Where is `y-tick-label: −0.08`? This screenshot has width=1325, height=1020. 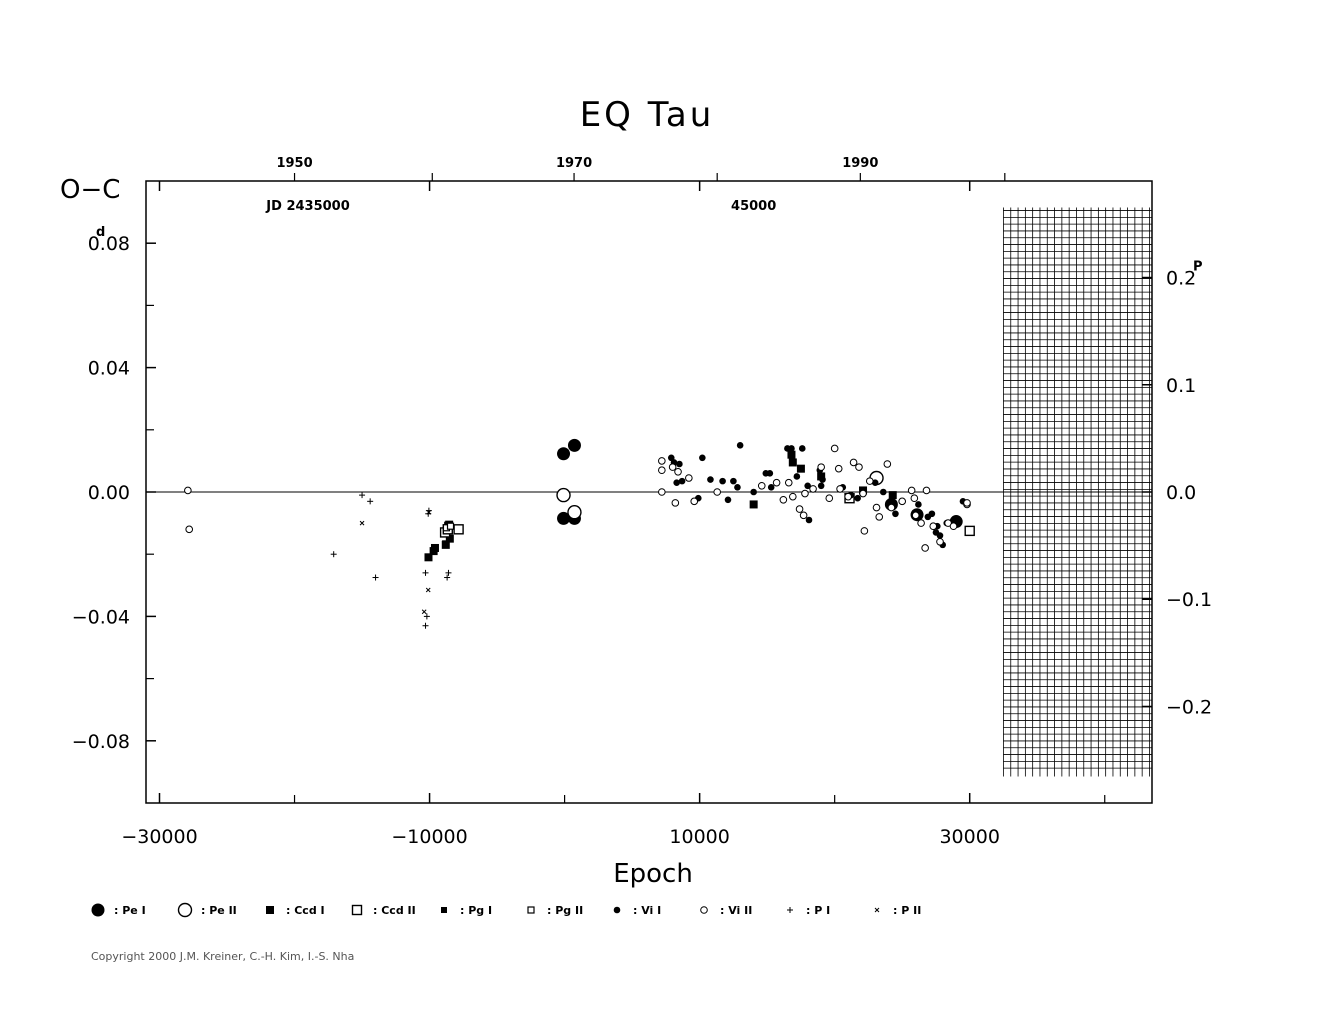 y-tick-label: −0.08 is located at coordinates (101, 742).